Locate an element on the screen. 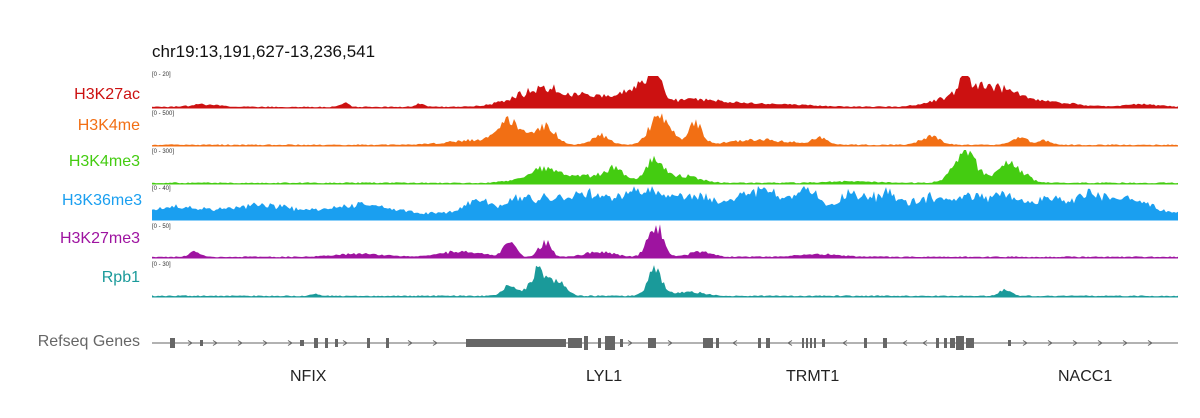  gene-label-trmt1: TRMT1 is located at coordinates (813, 376).